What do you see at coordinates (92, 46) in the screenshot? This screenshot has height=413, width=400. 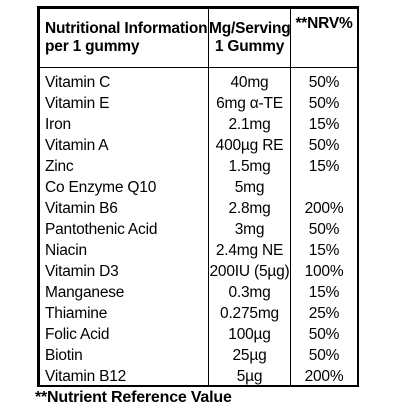 I see `header-name-line2: per 1 gummy` at bounding box center [92, 46].